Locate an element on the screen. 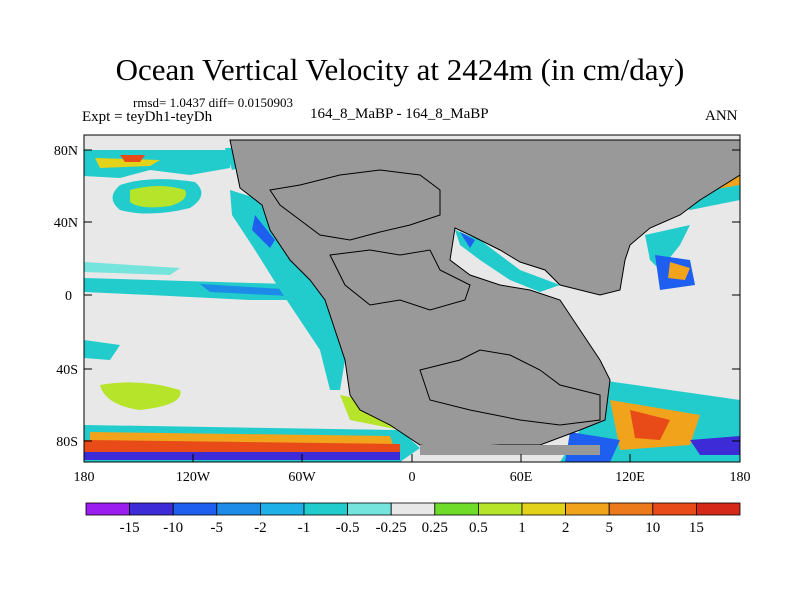  antarctic-land is located at coordinates (510, 450).